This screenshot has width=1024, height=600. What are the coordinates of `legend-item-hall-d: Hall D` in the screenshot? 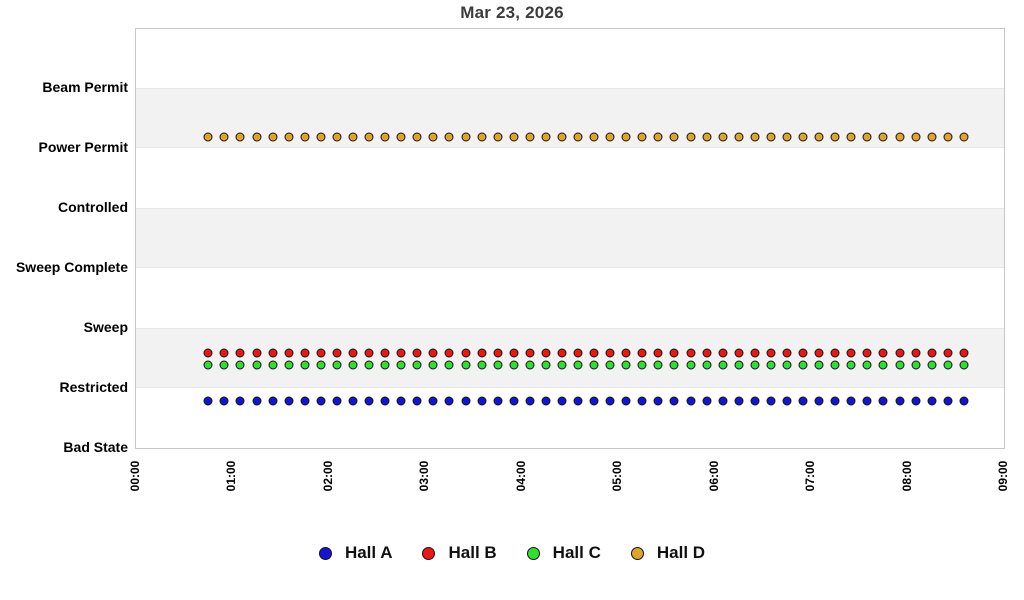 It's located at (668, 553).